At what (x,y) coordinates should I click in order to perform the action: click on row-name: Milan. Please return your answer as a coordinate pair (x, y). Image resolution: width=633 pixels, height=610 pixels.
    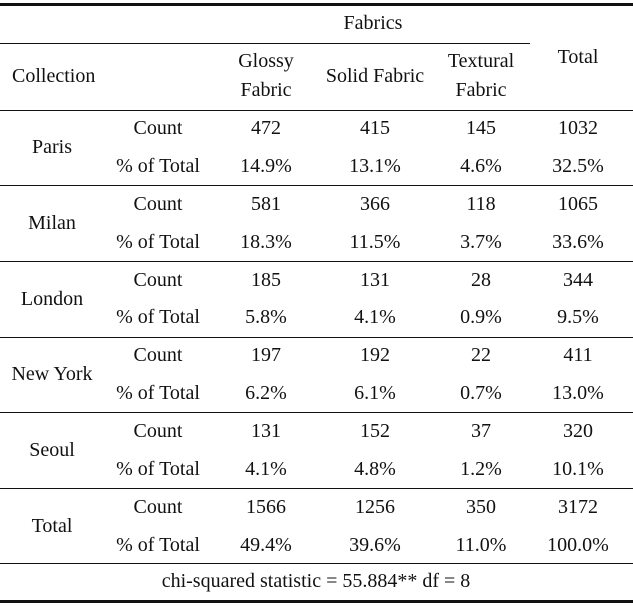
    Looking at the image, I should click on (52, 223).